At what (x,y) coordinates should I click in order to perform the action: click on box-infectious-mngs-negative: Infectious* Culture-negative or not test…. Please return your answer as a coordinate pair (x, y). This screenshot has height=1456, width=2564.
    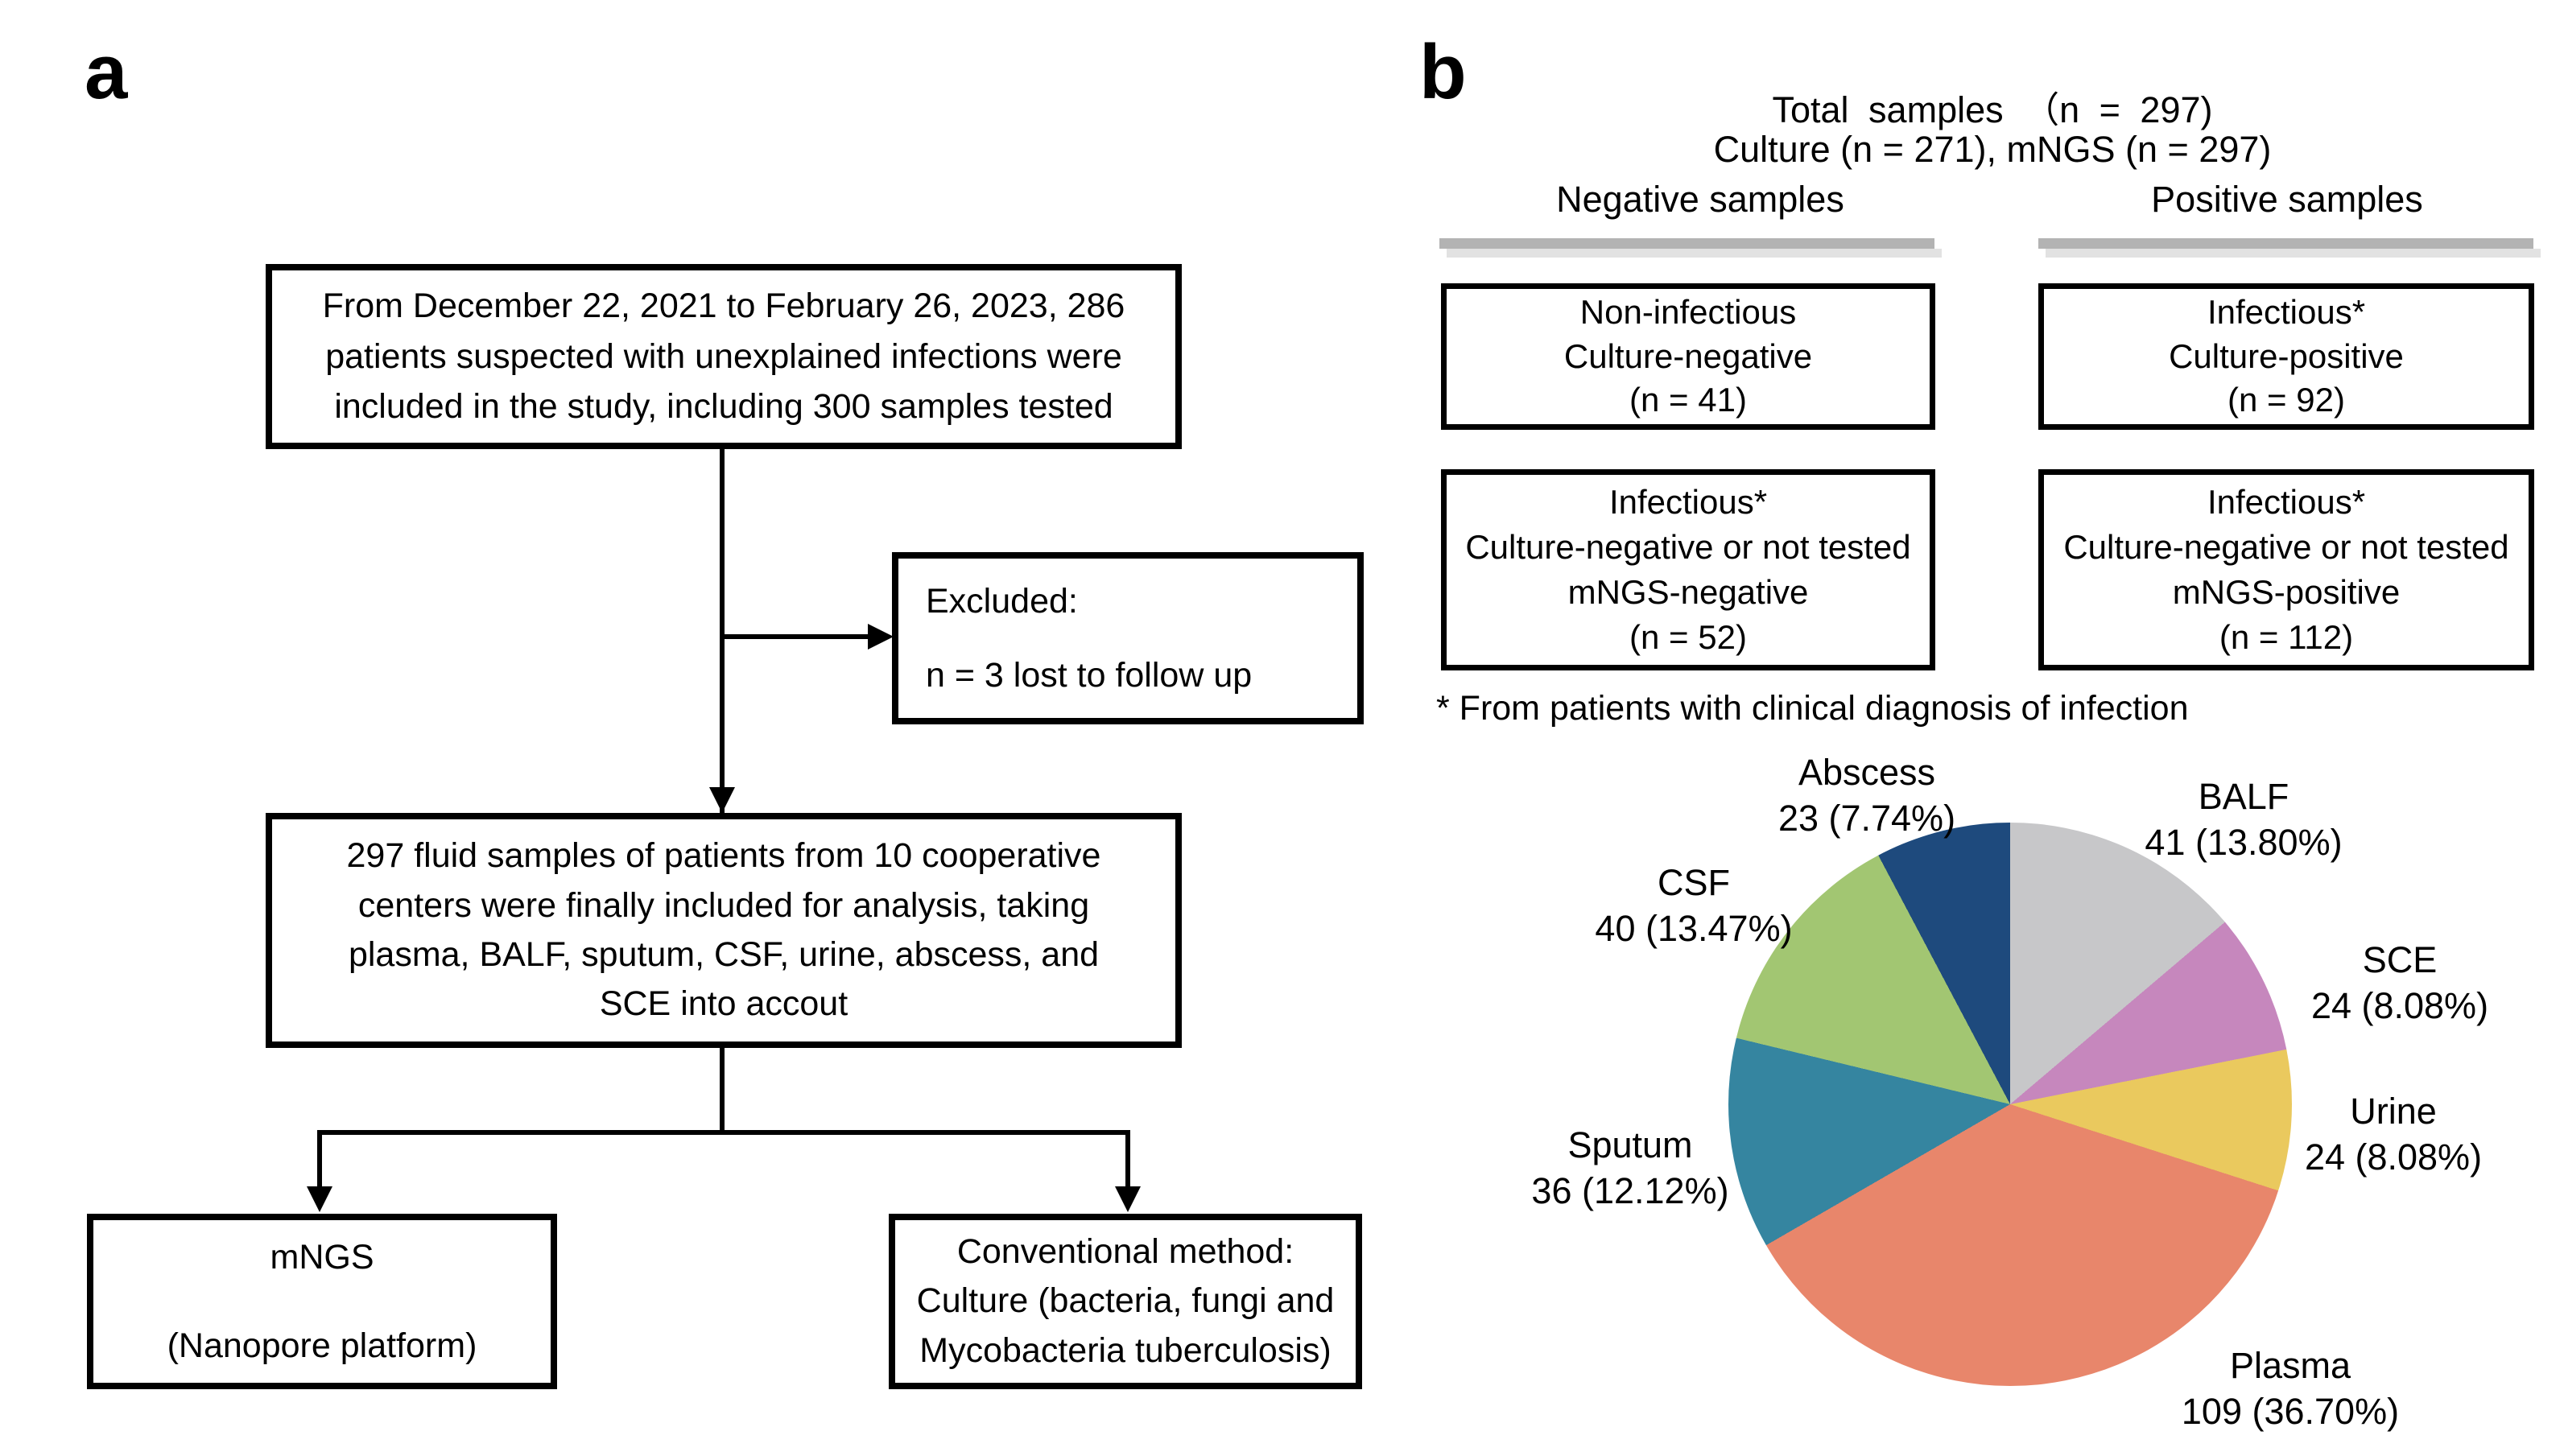
    Looking at the image, I should click on (1688, 569).